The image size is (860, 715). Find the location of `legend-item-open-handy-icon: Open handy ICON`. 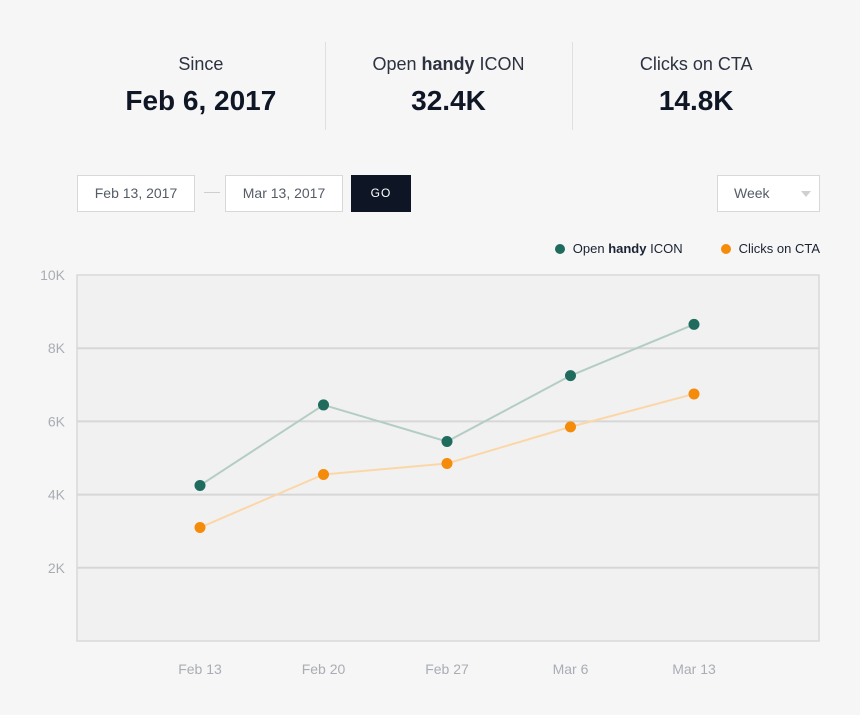

legend-item-open-handy-icon: Open handy ICON is located at coordinates (618, 248).